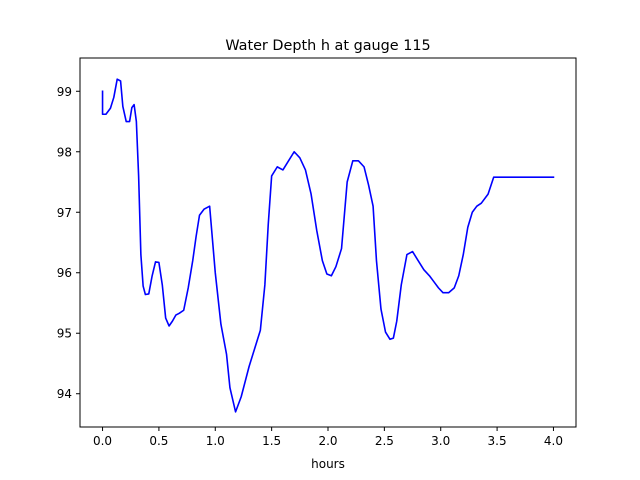  What do you see at coordinates (64, 273) in the screenshot?
I see `y-tick-label: 96` at bounding box center [64, 273].